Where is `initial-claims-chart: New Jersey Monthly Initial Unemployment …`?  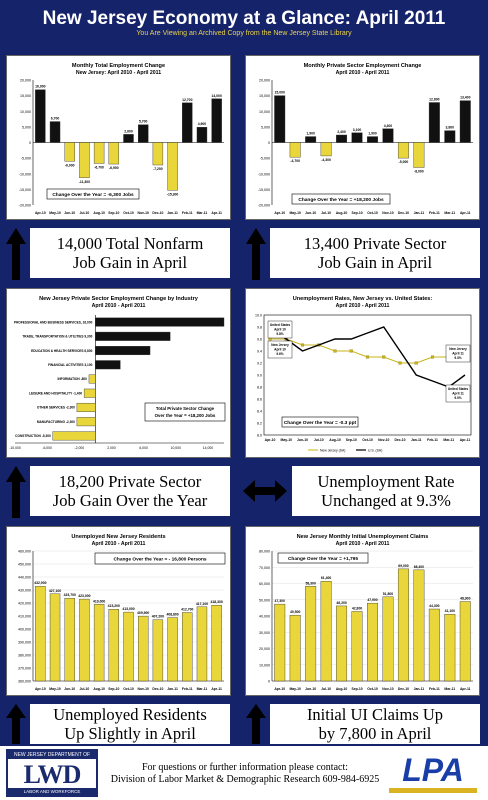 initial-claims-chart: New Jersey Monthly Initial Unemployment … is located at coordinates (366, 612).